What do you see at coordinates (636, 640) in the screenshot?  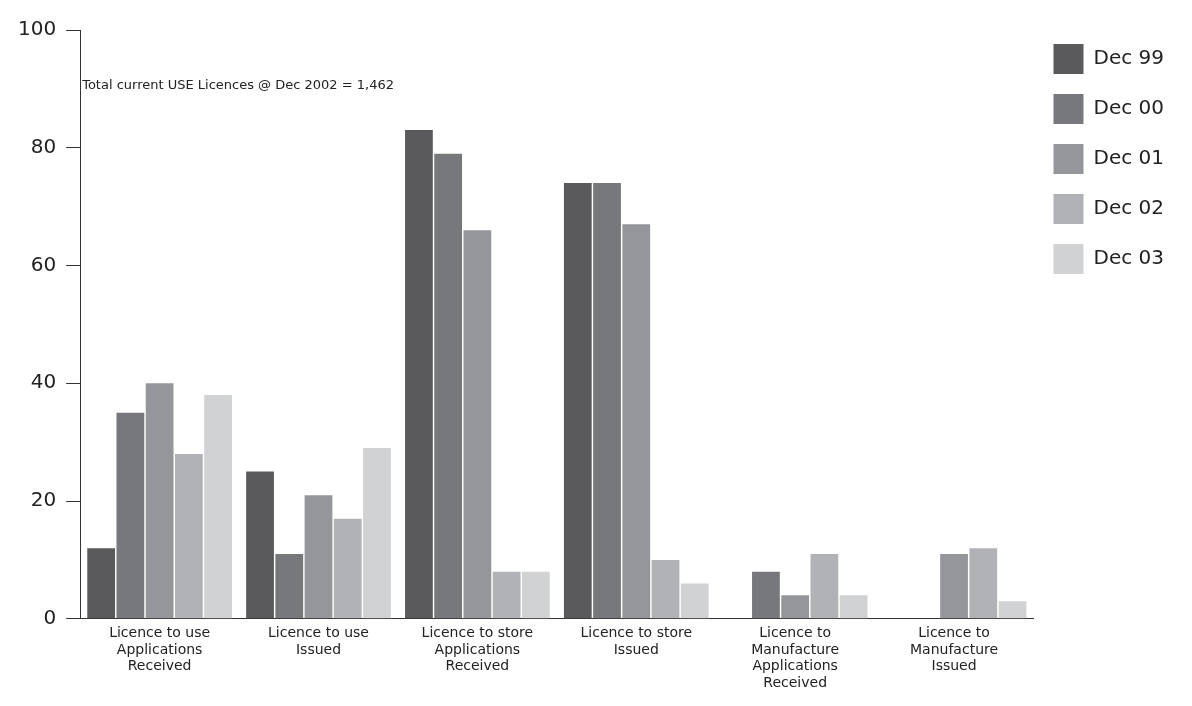 I see `x-tick-label: Licence to store Issued` at bounding box center [636, 640].